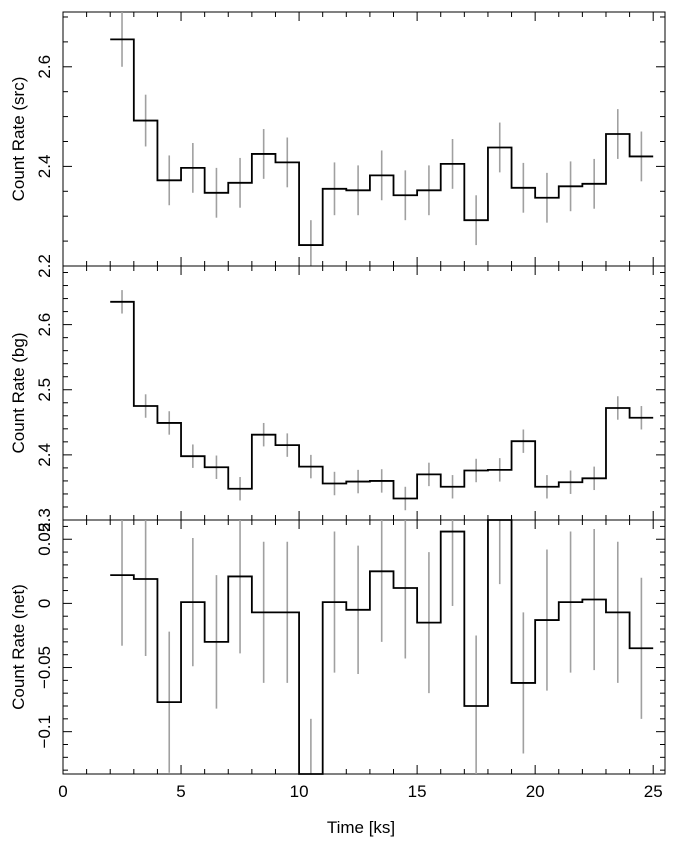 The width and height of the screenshot is (676, 846). Describe the element at coordinates (535, 791) in the screenshot. I see `x-tick-label: 20` at that location.